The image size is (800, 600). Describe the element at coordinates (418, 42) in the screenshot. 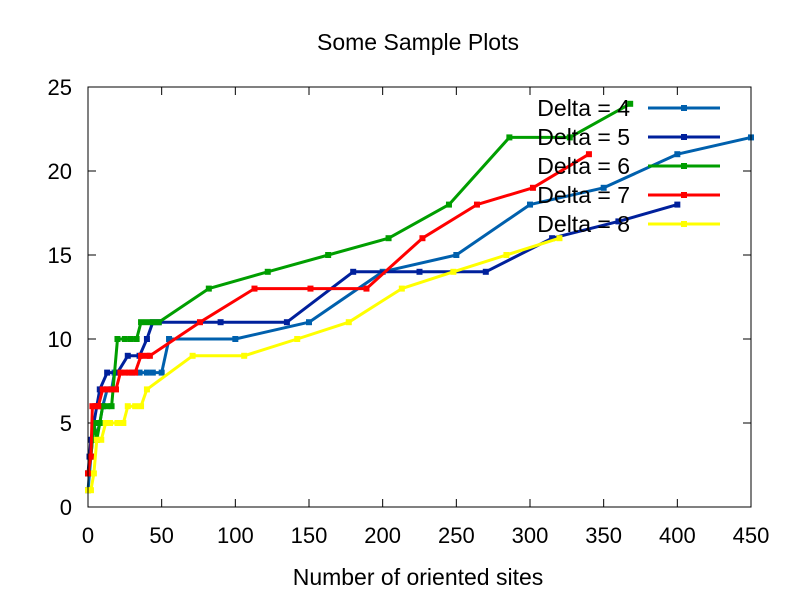

I see `chart-title: Some Sample Plots` at that location.